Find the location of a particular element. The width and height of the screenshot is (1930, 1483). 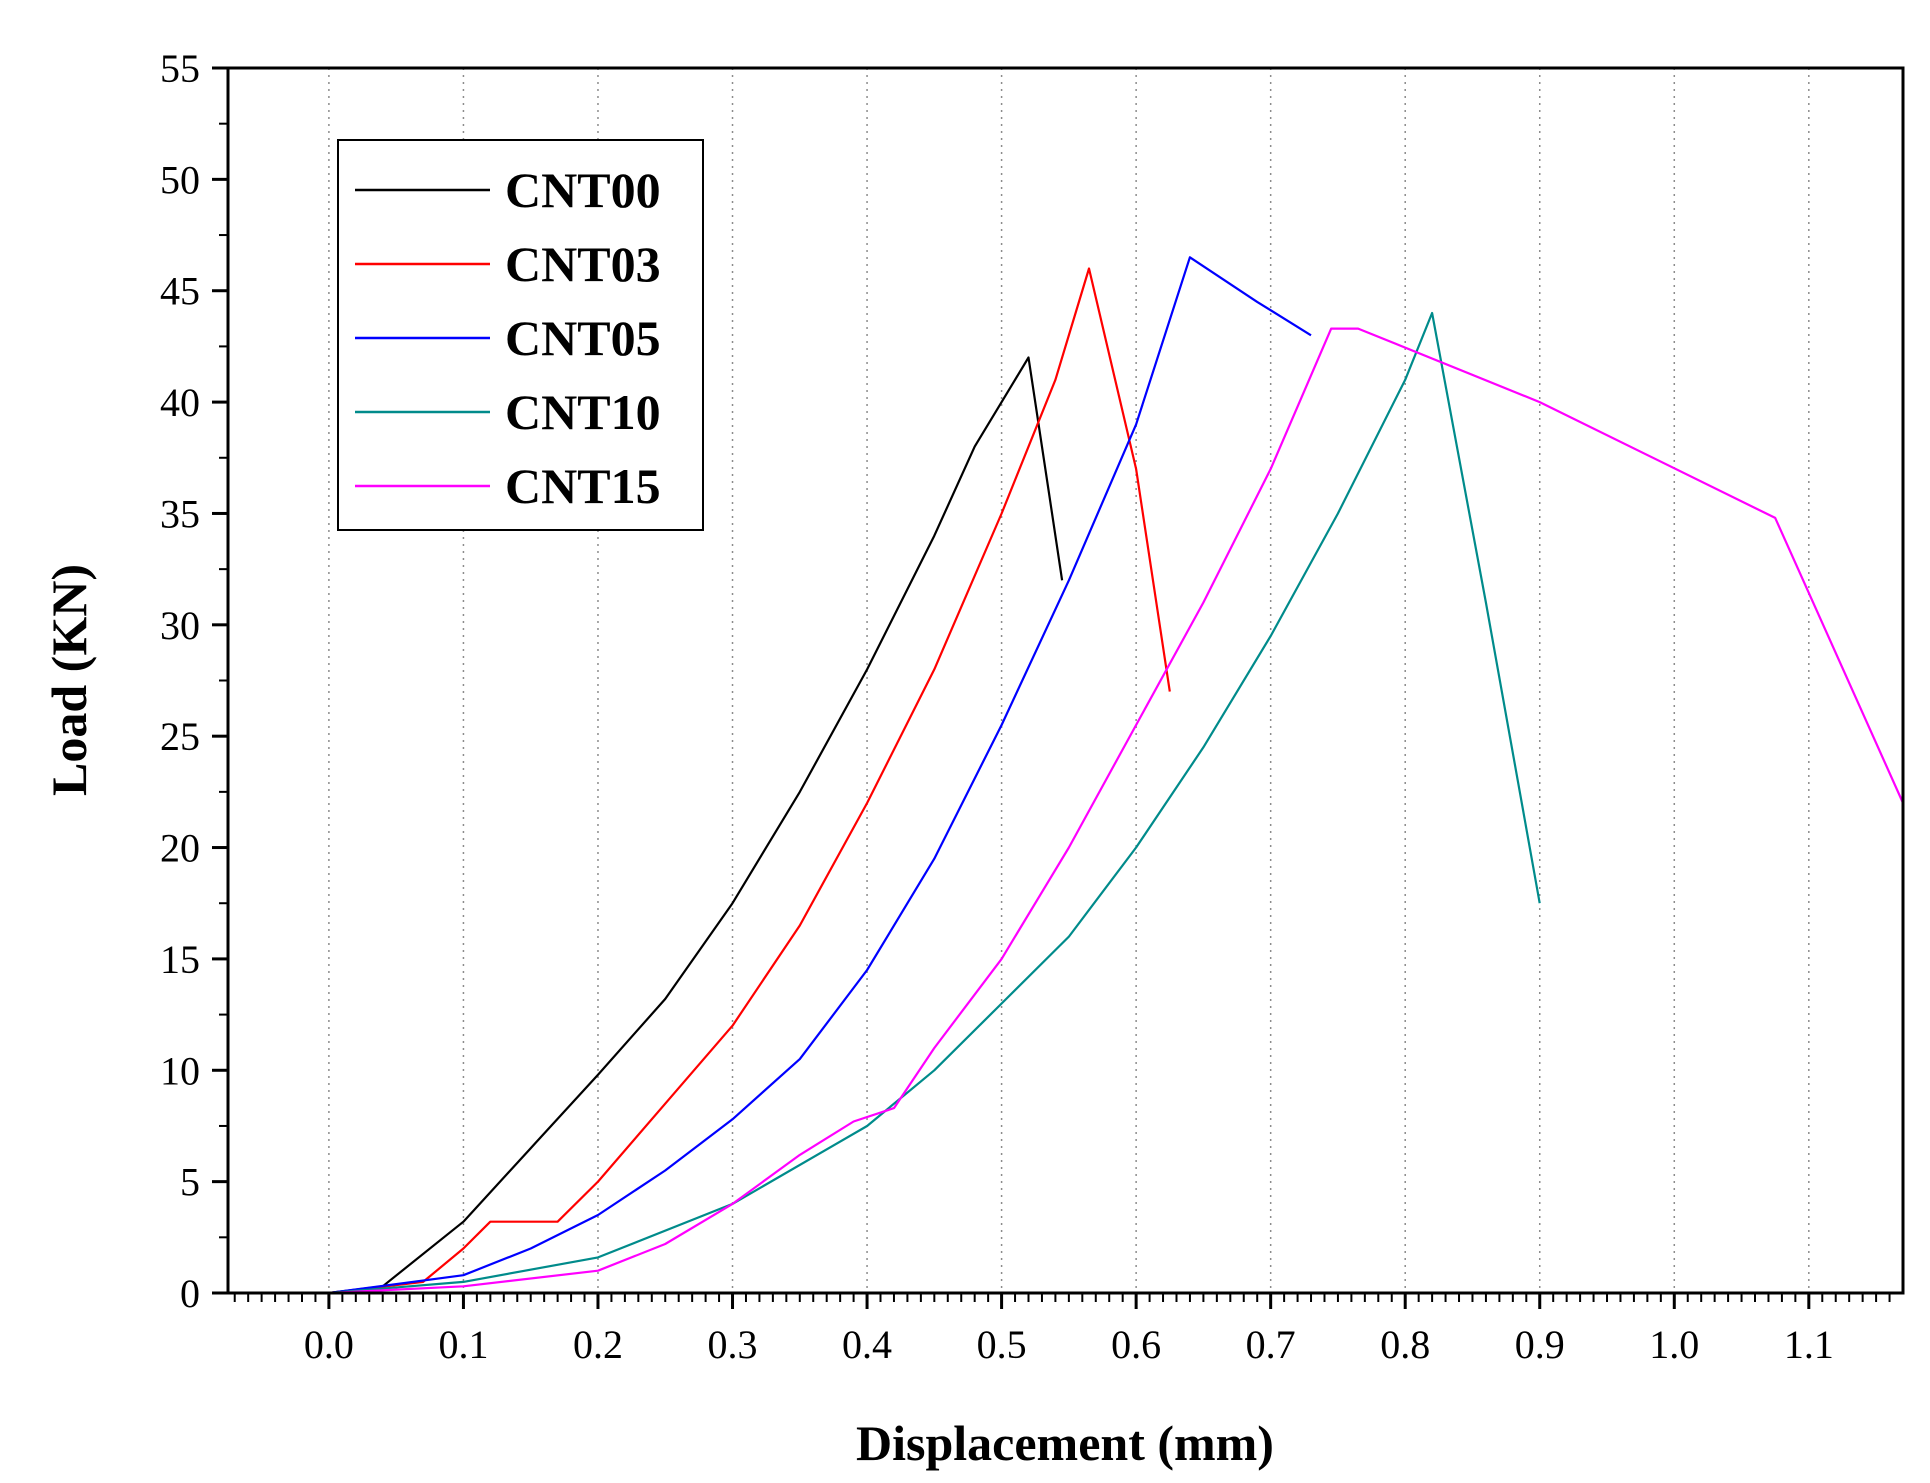

legend: CNT00 CNT03 CNT05 CNT10 CNT15 is located at coordinates (520, 335).